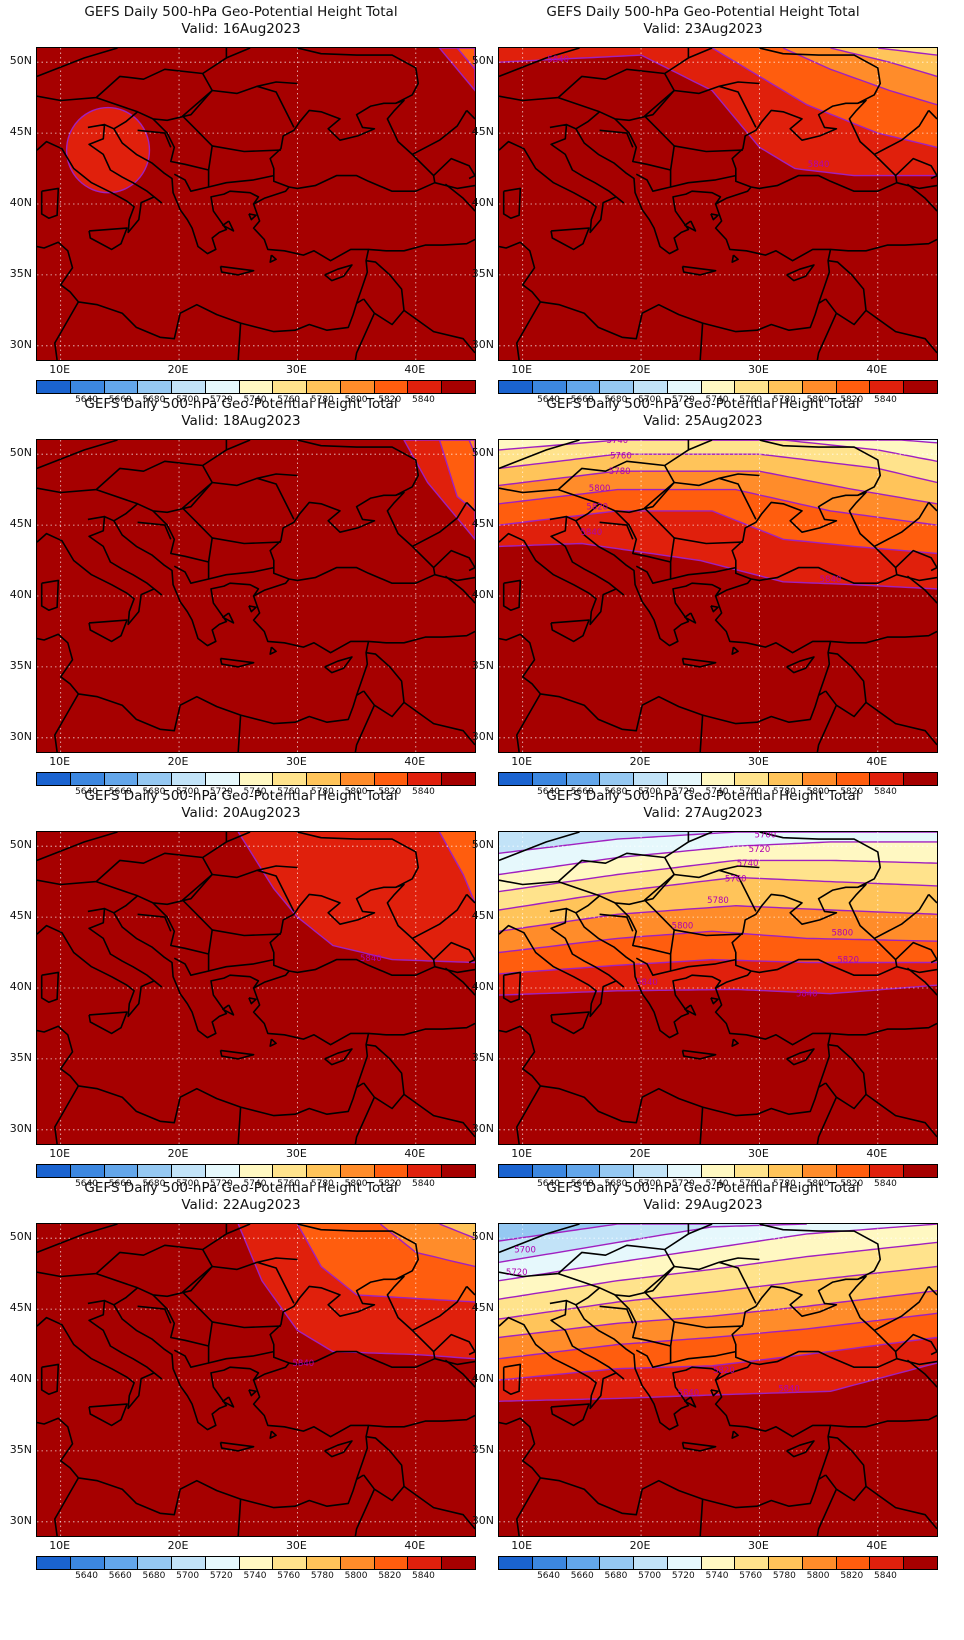 This screenshot has width=964, height=1640. I want to click on height-field, so click(256, 596).